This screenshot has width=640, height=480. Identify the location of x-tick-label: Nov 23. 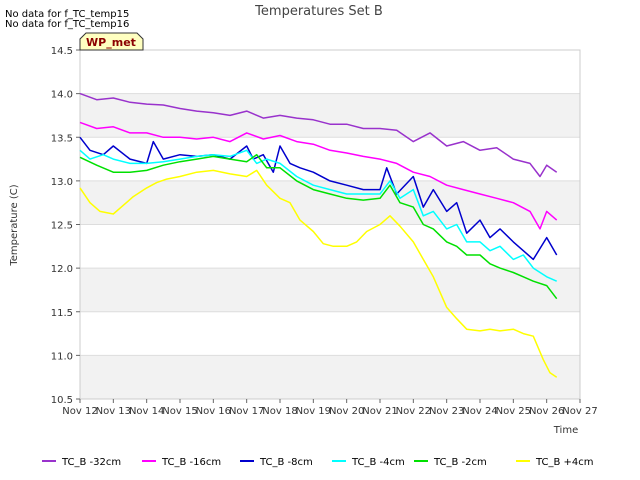
(446, 411).